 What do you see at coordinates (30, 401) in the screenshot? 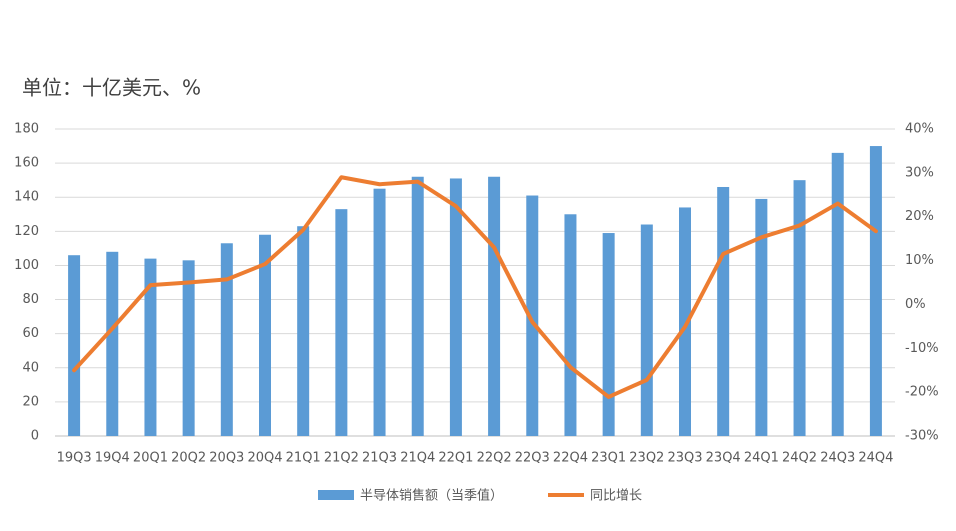
I see `y-tick-label: 20` at bounding box center [30, 401].